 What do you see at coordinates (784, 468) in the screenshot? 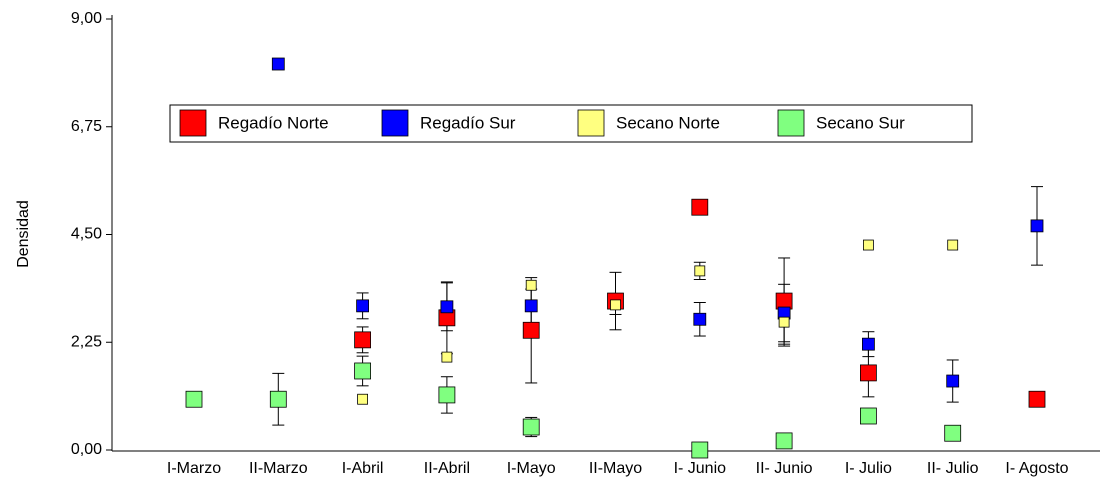
I see `x-tick-label: II- Junio` at bounding box center [784, 468].